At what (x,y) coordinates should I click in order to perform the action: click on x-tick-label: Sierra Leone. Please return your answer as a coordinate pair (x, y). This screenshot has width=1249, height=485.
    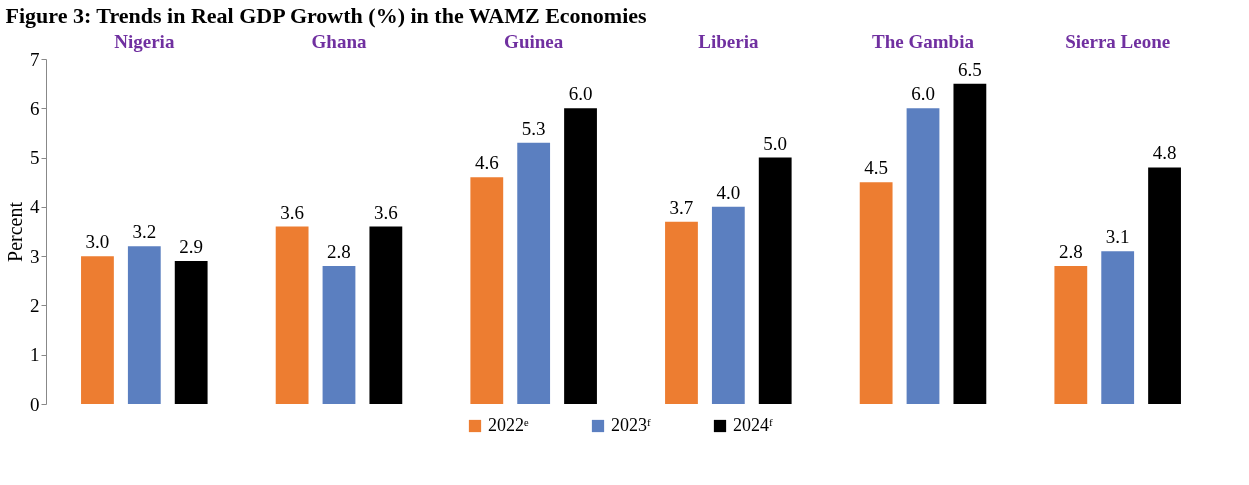
    Looking at the image, I should click on (1118, 41).